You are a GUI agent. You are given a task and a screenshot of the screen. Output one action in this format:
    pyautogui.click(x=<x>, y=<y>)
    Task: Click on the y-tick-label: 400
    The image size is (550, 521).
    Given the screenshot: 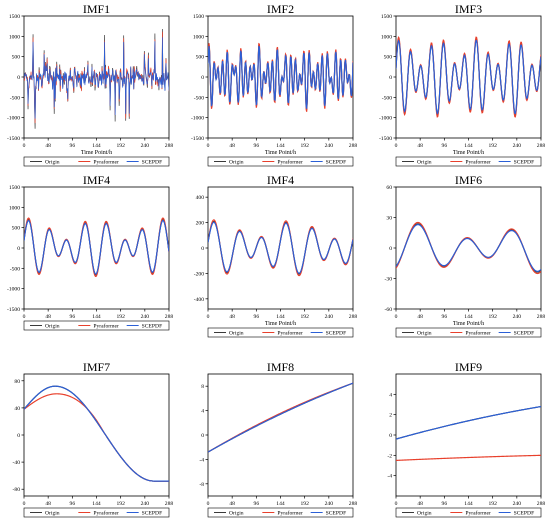 What is the action you would take?
    pyautogui.click(x=200, y=198)
    